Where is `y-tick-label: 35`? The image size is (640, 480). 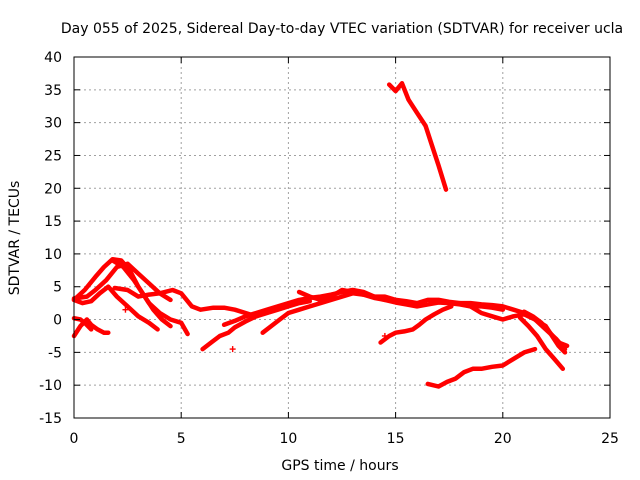
y-tick-label: 35 is located at coordinates (53, 91).